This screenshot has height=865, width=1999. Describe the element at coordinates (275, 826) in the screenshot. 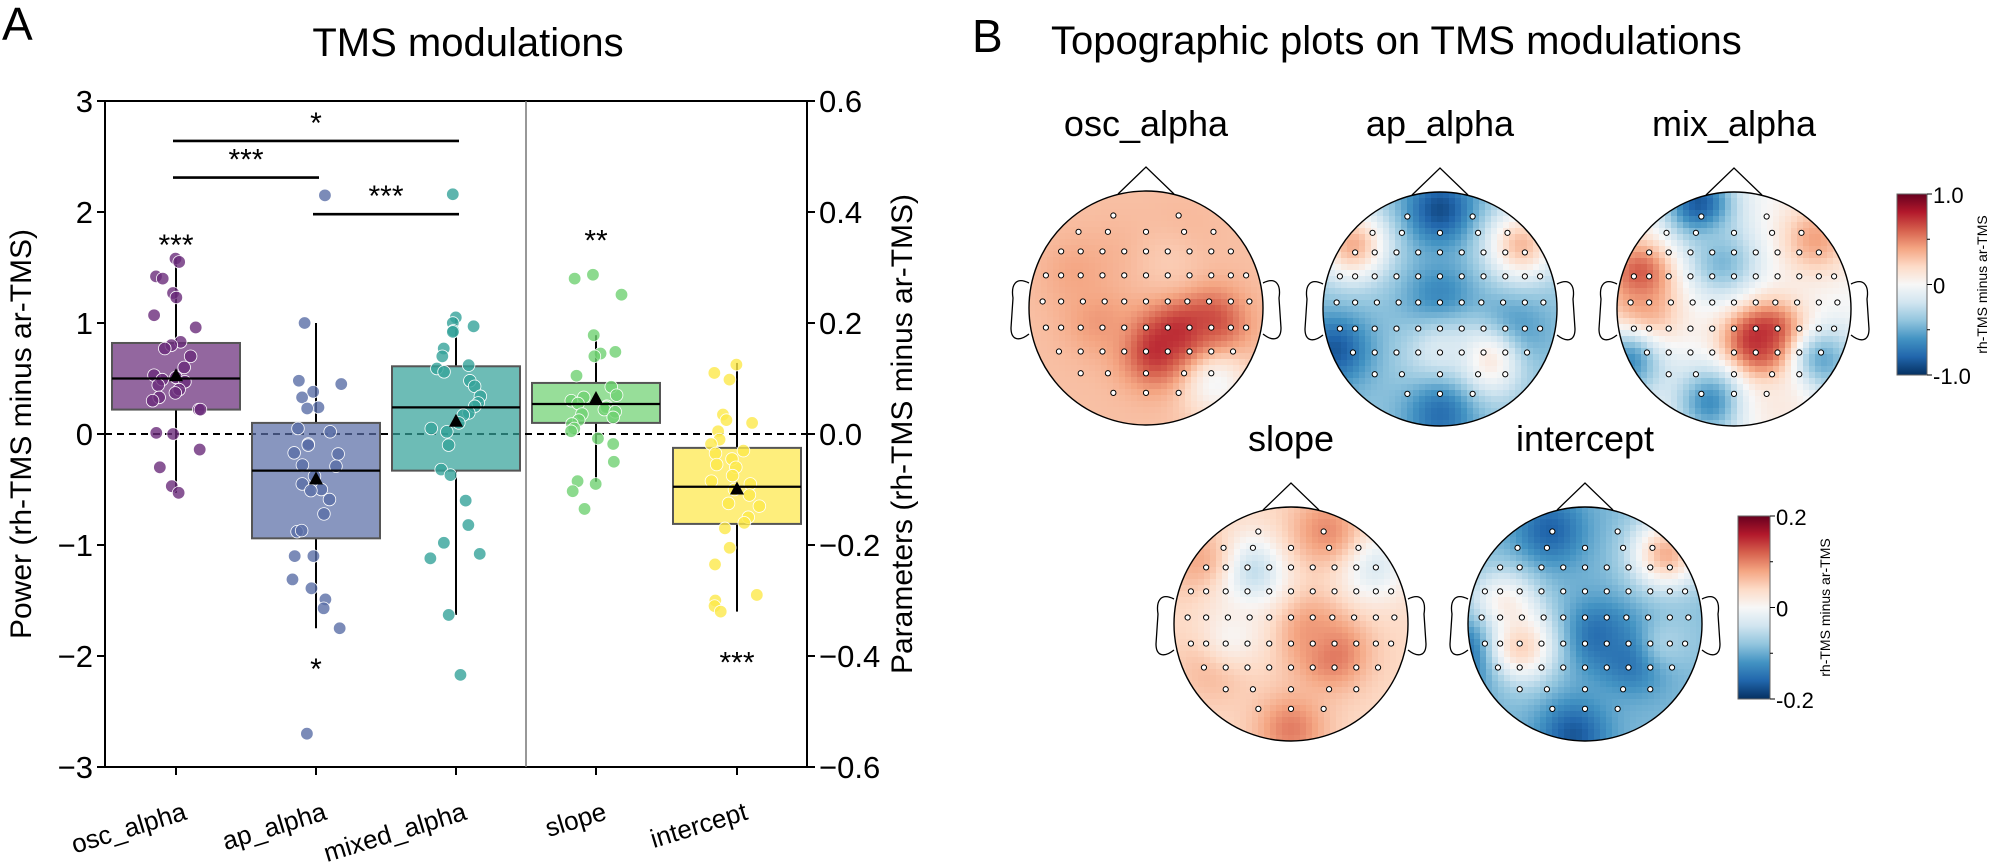

I see `x-tick-label: ap_alpha` at that location.